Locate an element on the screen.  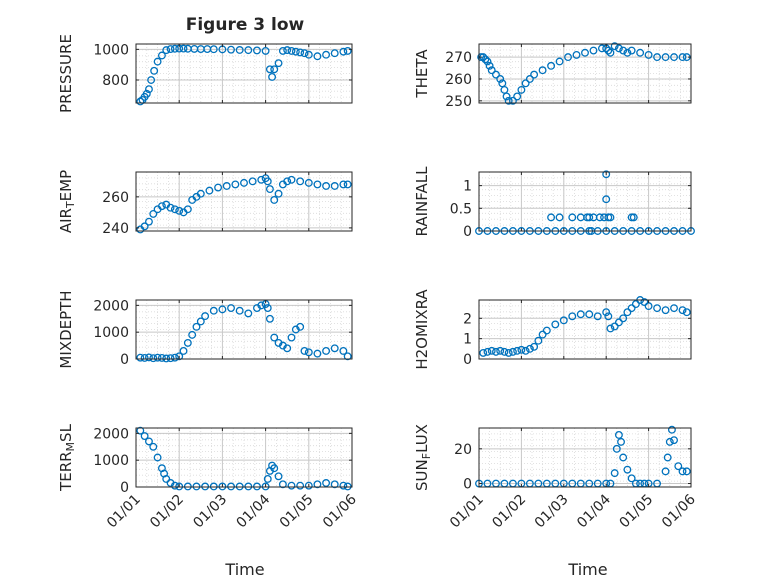
y-axis-label-part: LUX is located at coordinates (422, 438).